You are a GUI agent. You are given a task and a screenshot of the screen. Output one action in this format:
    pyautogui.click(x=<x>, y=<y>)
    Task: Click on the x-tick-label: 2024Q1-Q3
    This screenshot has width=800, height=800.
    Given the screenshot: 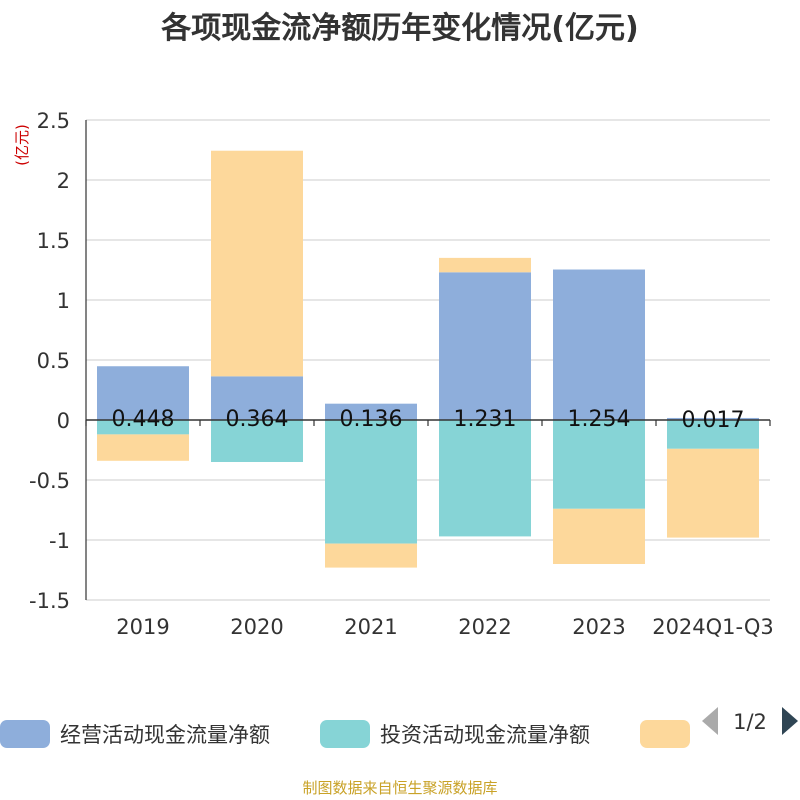 What is the action you would take?
    pyautogui.click(x=713, y=627)
    